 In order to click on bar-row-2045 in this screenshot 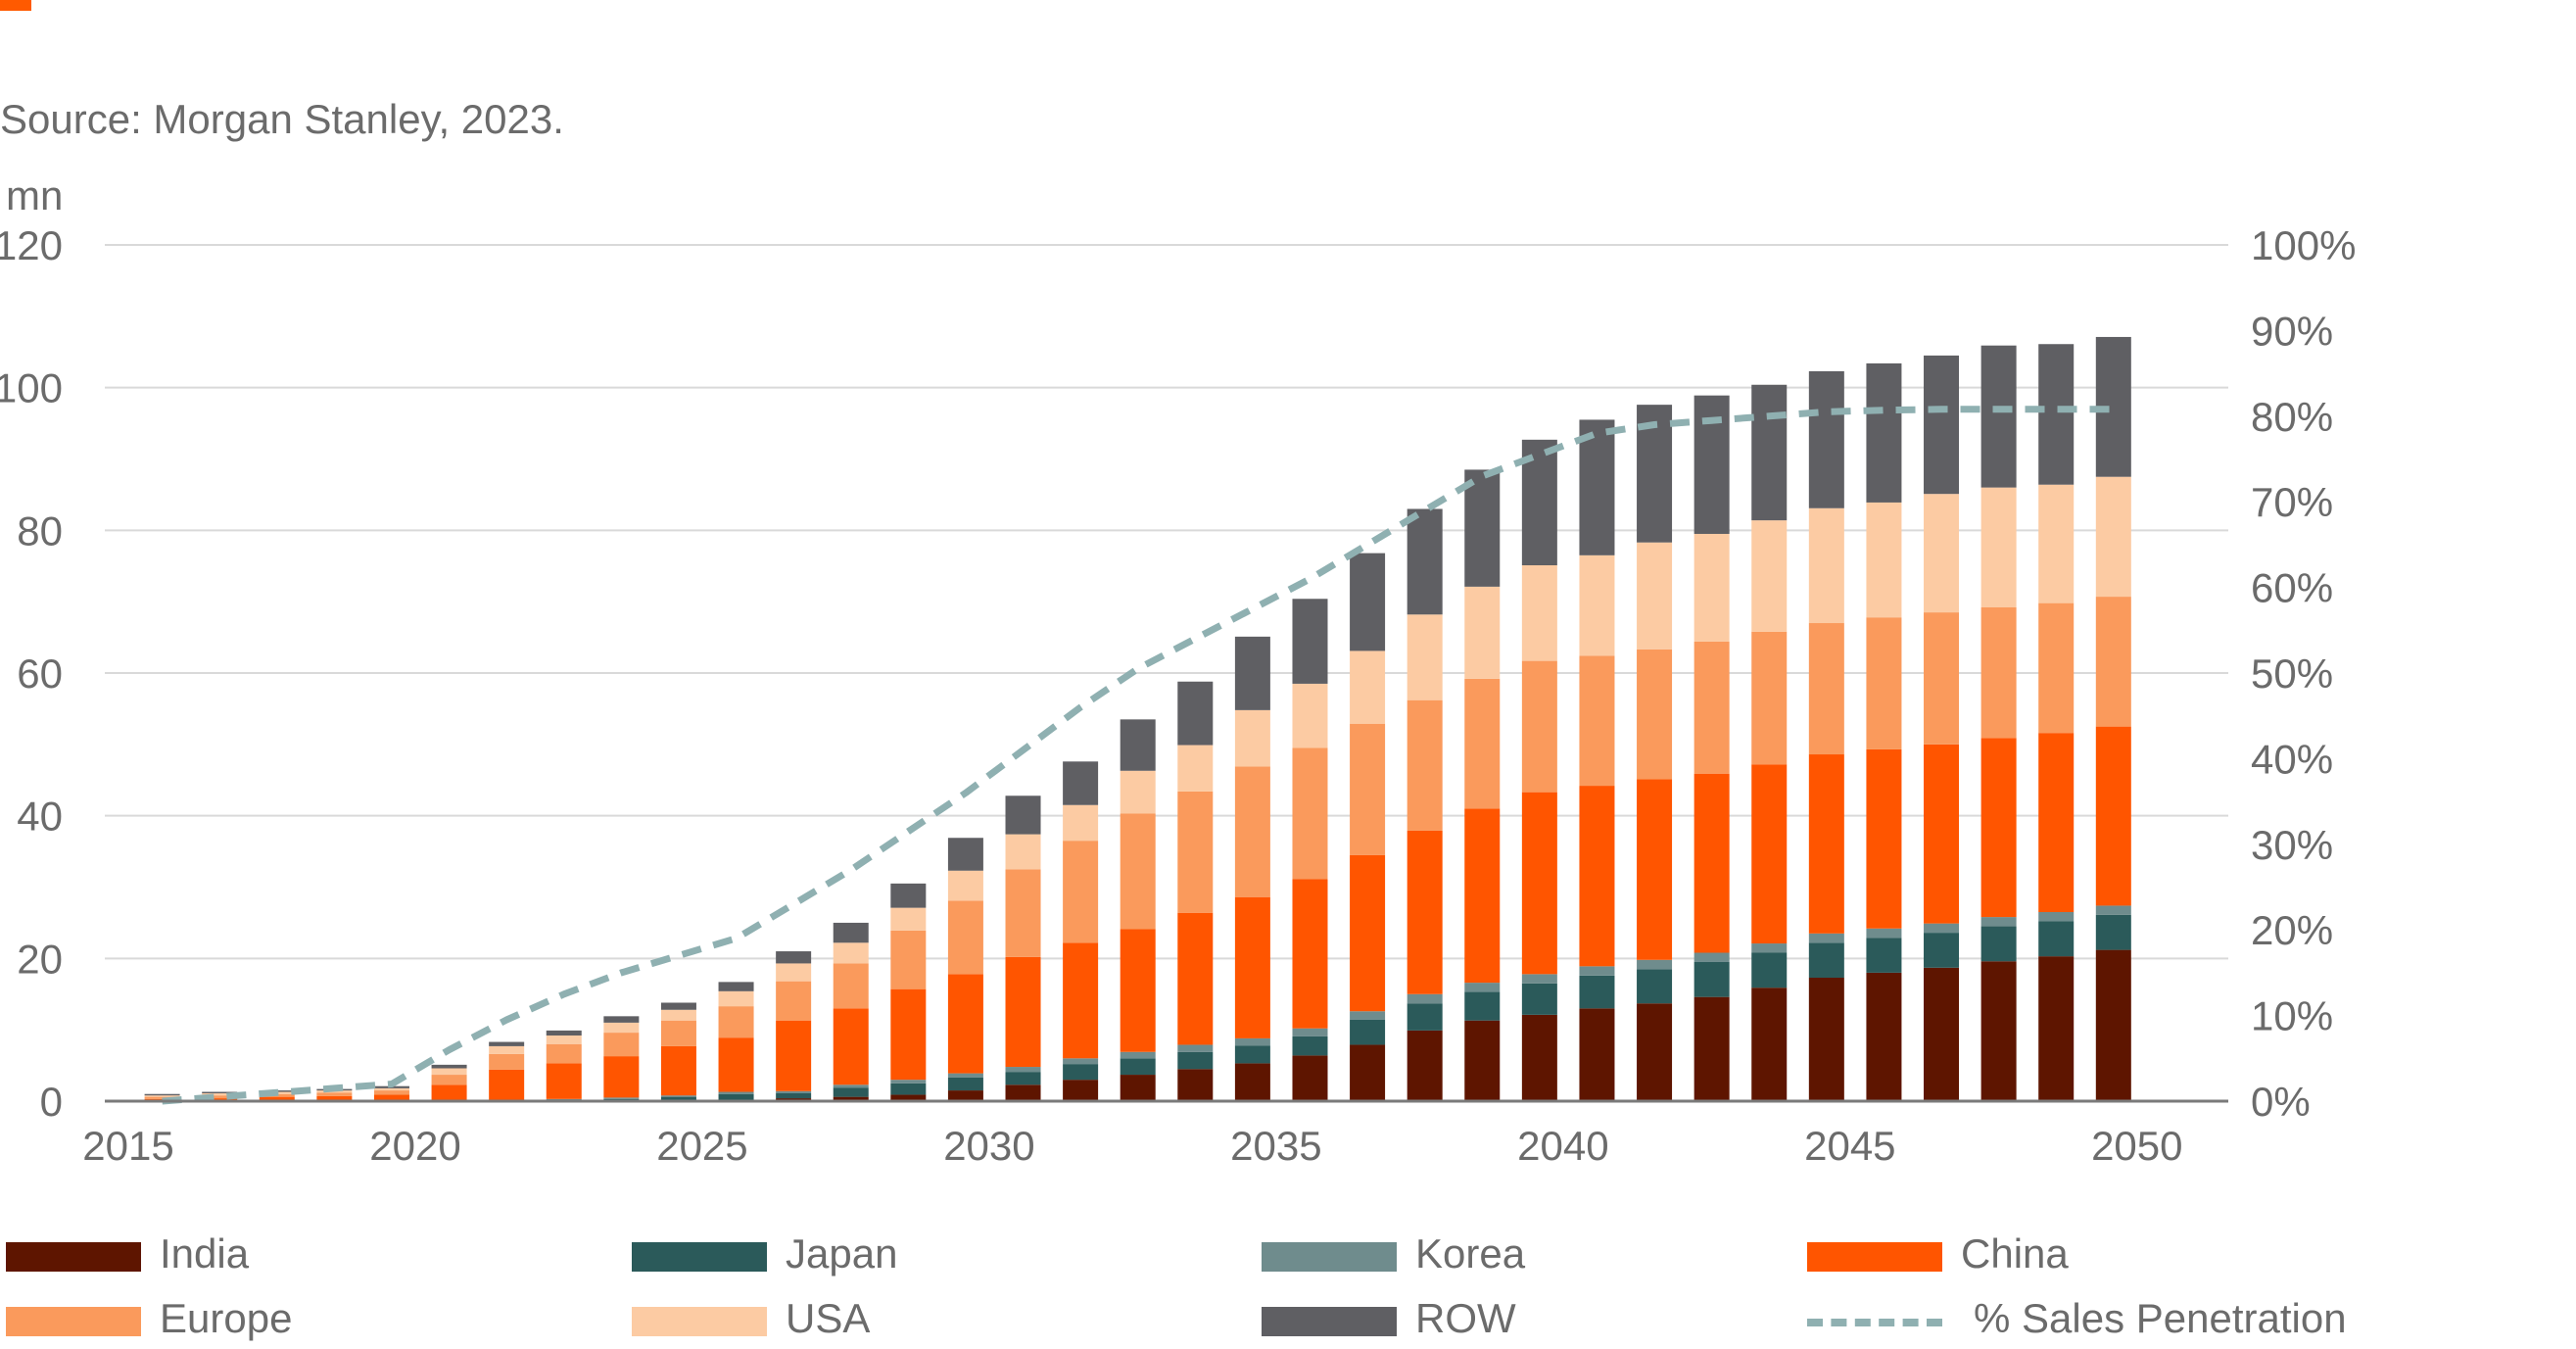, I will do `click(1826, 439)`.